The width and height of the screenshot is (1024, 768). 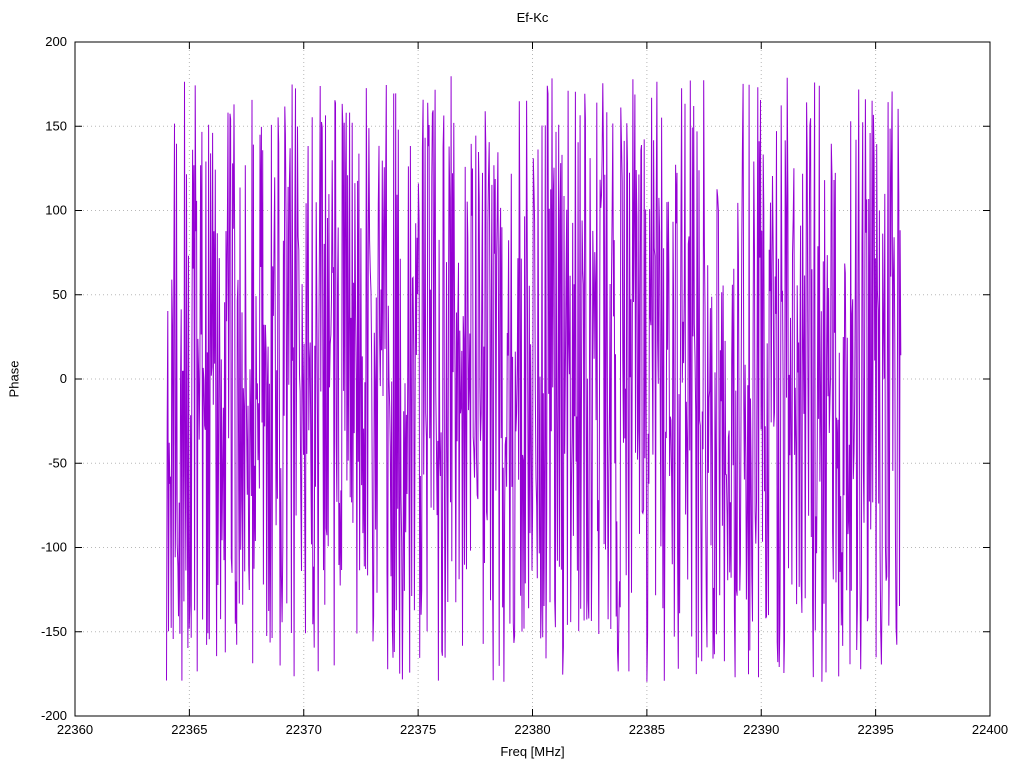 What do you see at coordinates (54, 631) in the screenshot?
I see `y-tick-label: -150` at bounding box center [54, 631].